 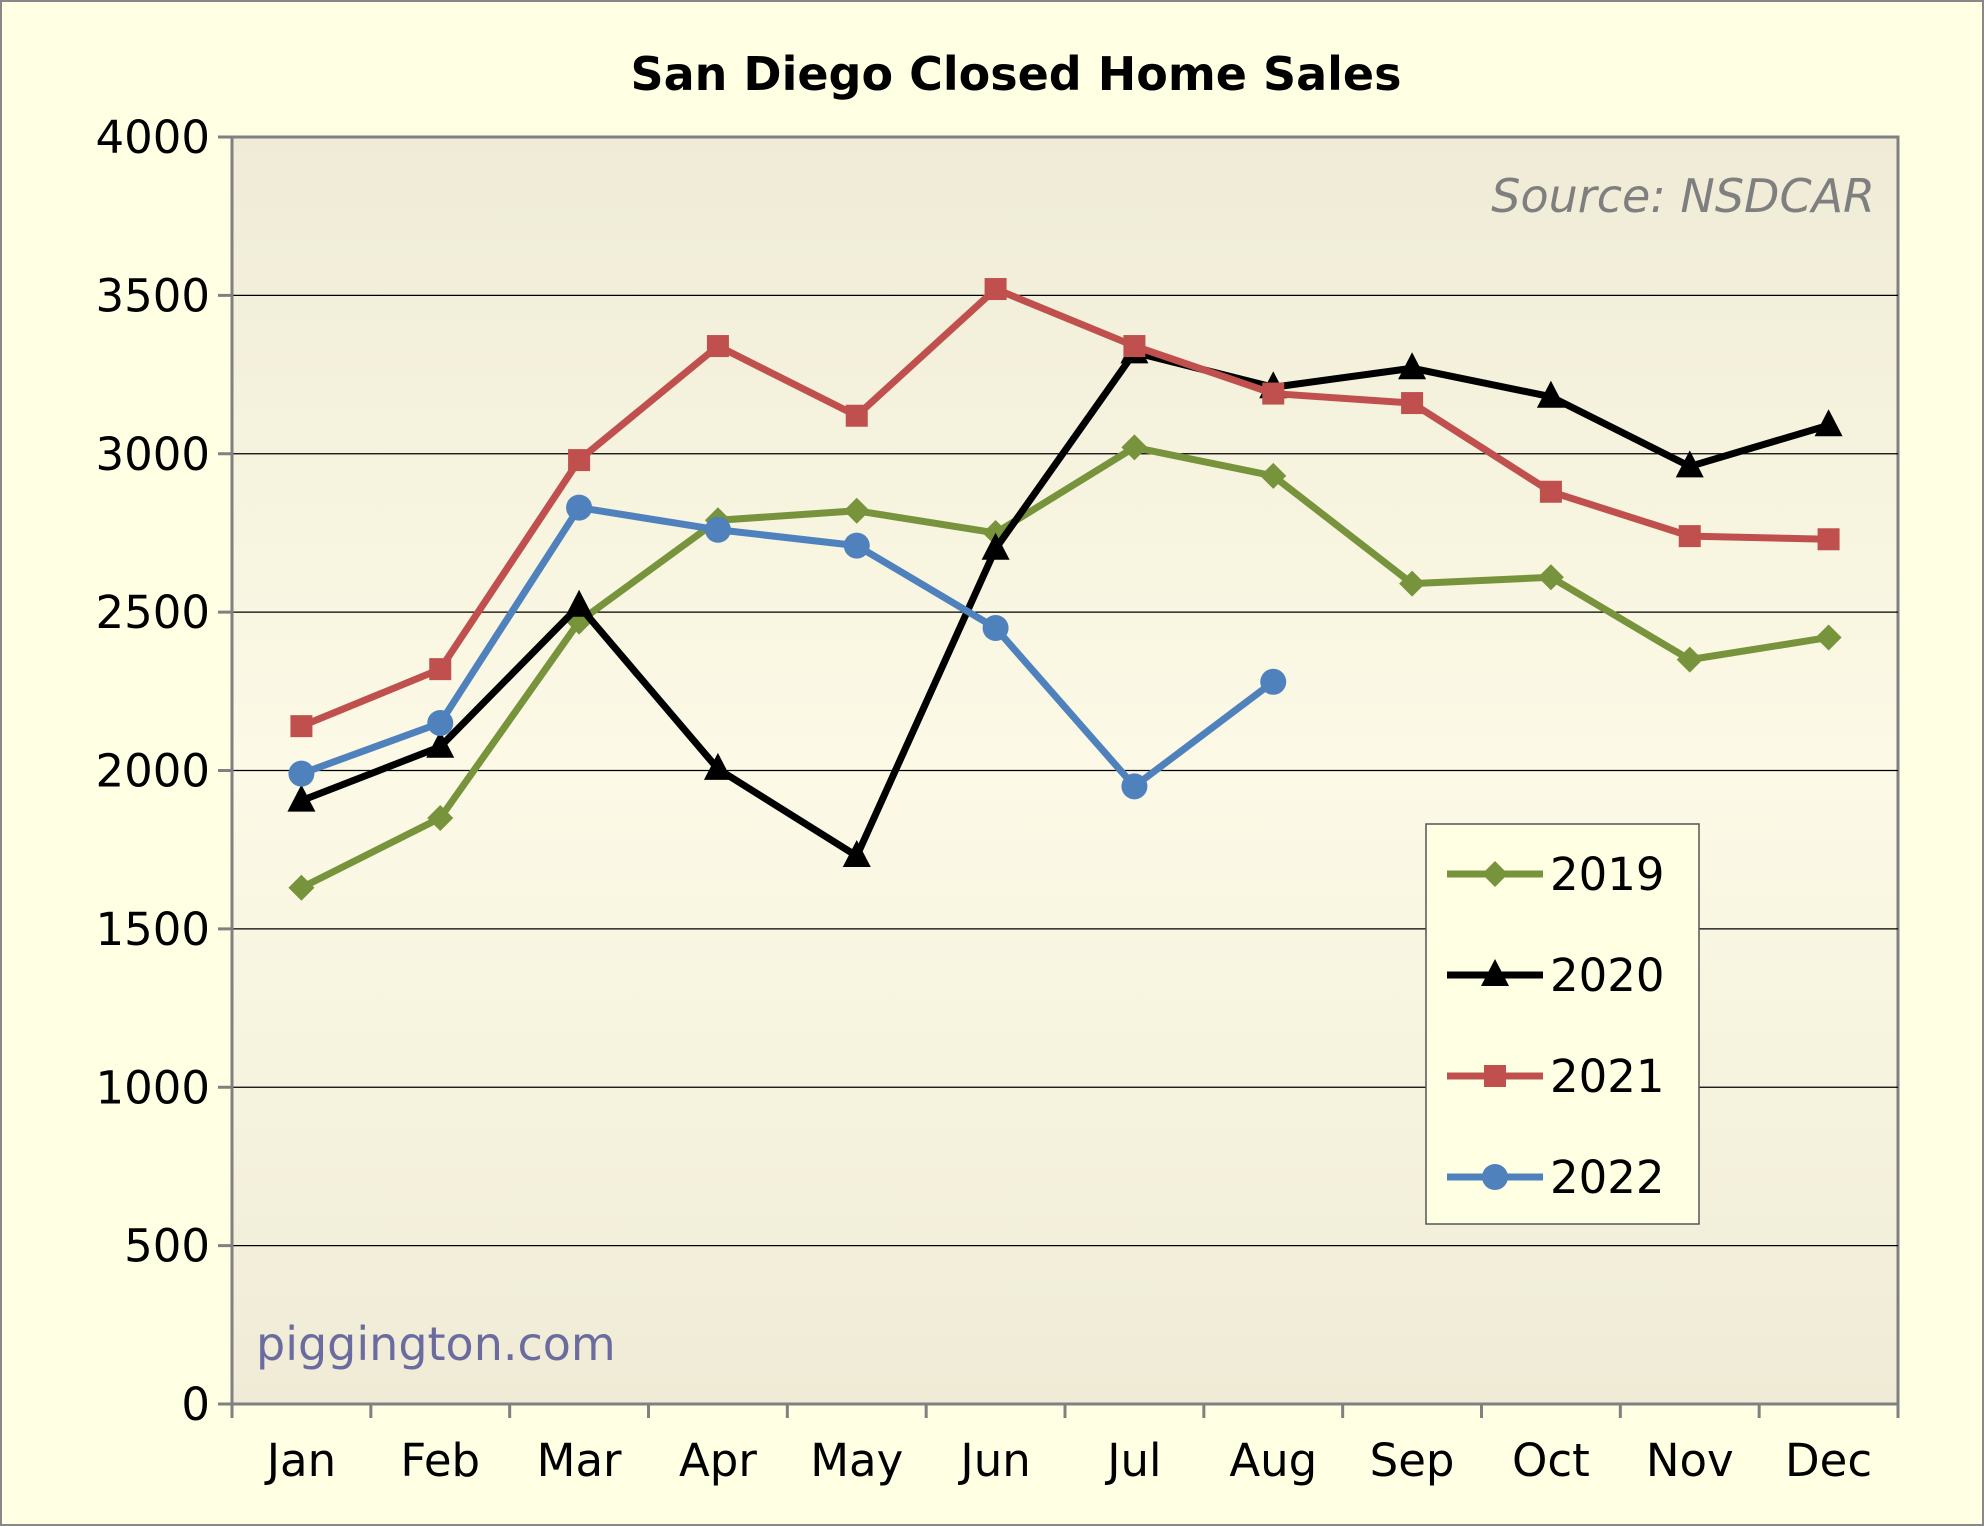 What do you see at coordinates (1690, 1460) in the screenshot?
I see `x-tick-label: Nov` at bounding box center [1690, 1460].